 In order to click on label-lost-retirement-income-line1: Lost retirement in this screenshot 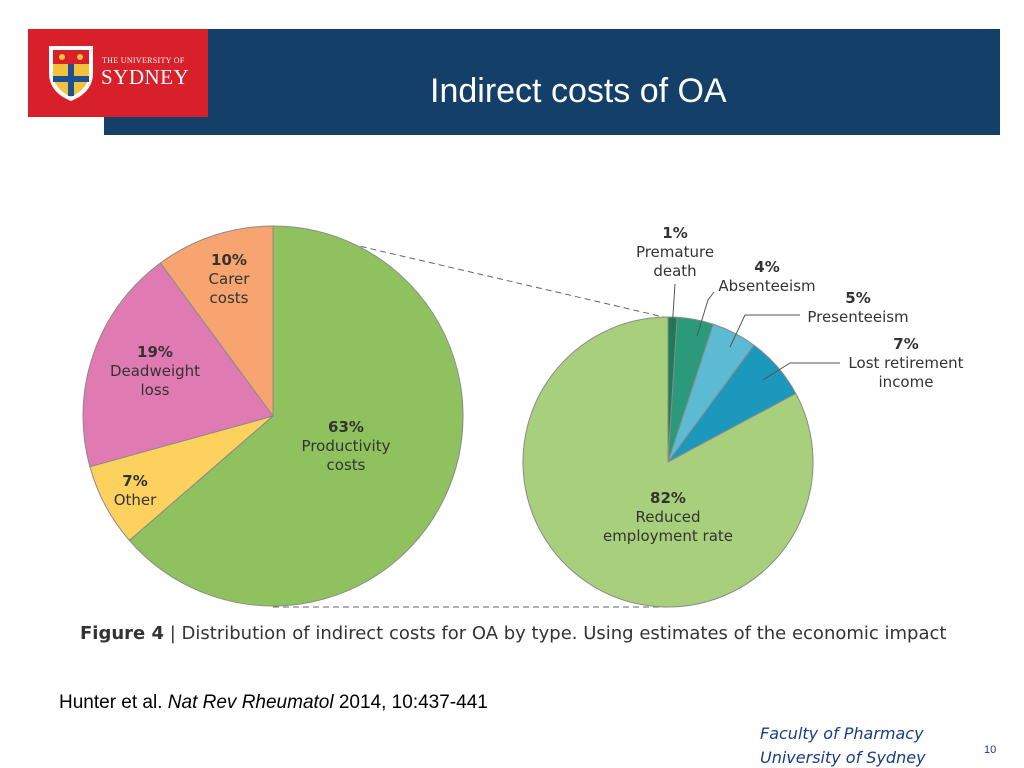, I will do `click(905, 363)`.